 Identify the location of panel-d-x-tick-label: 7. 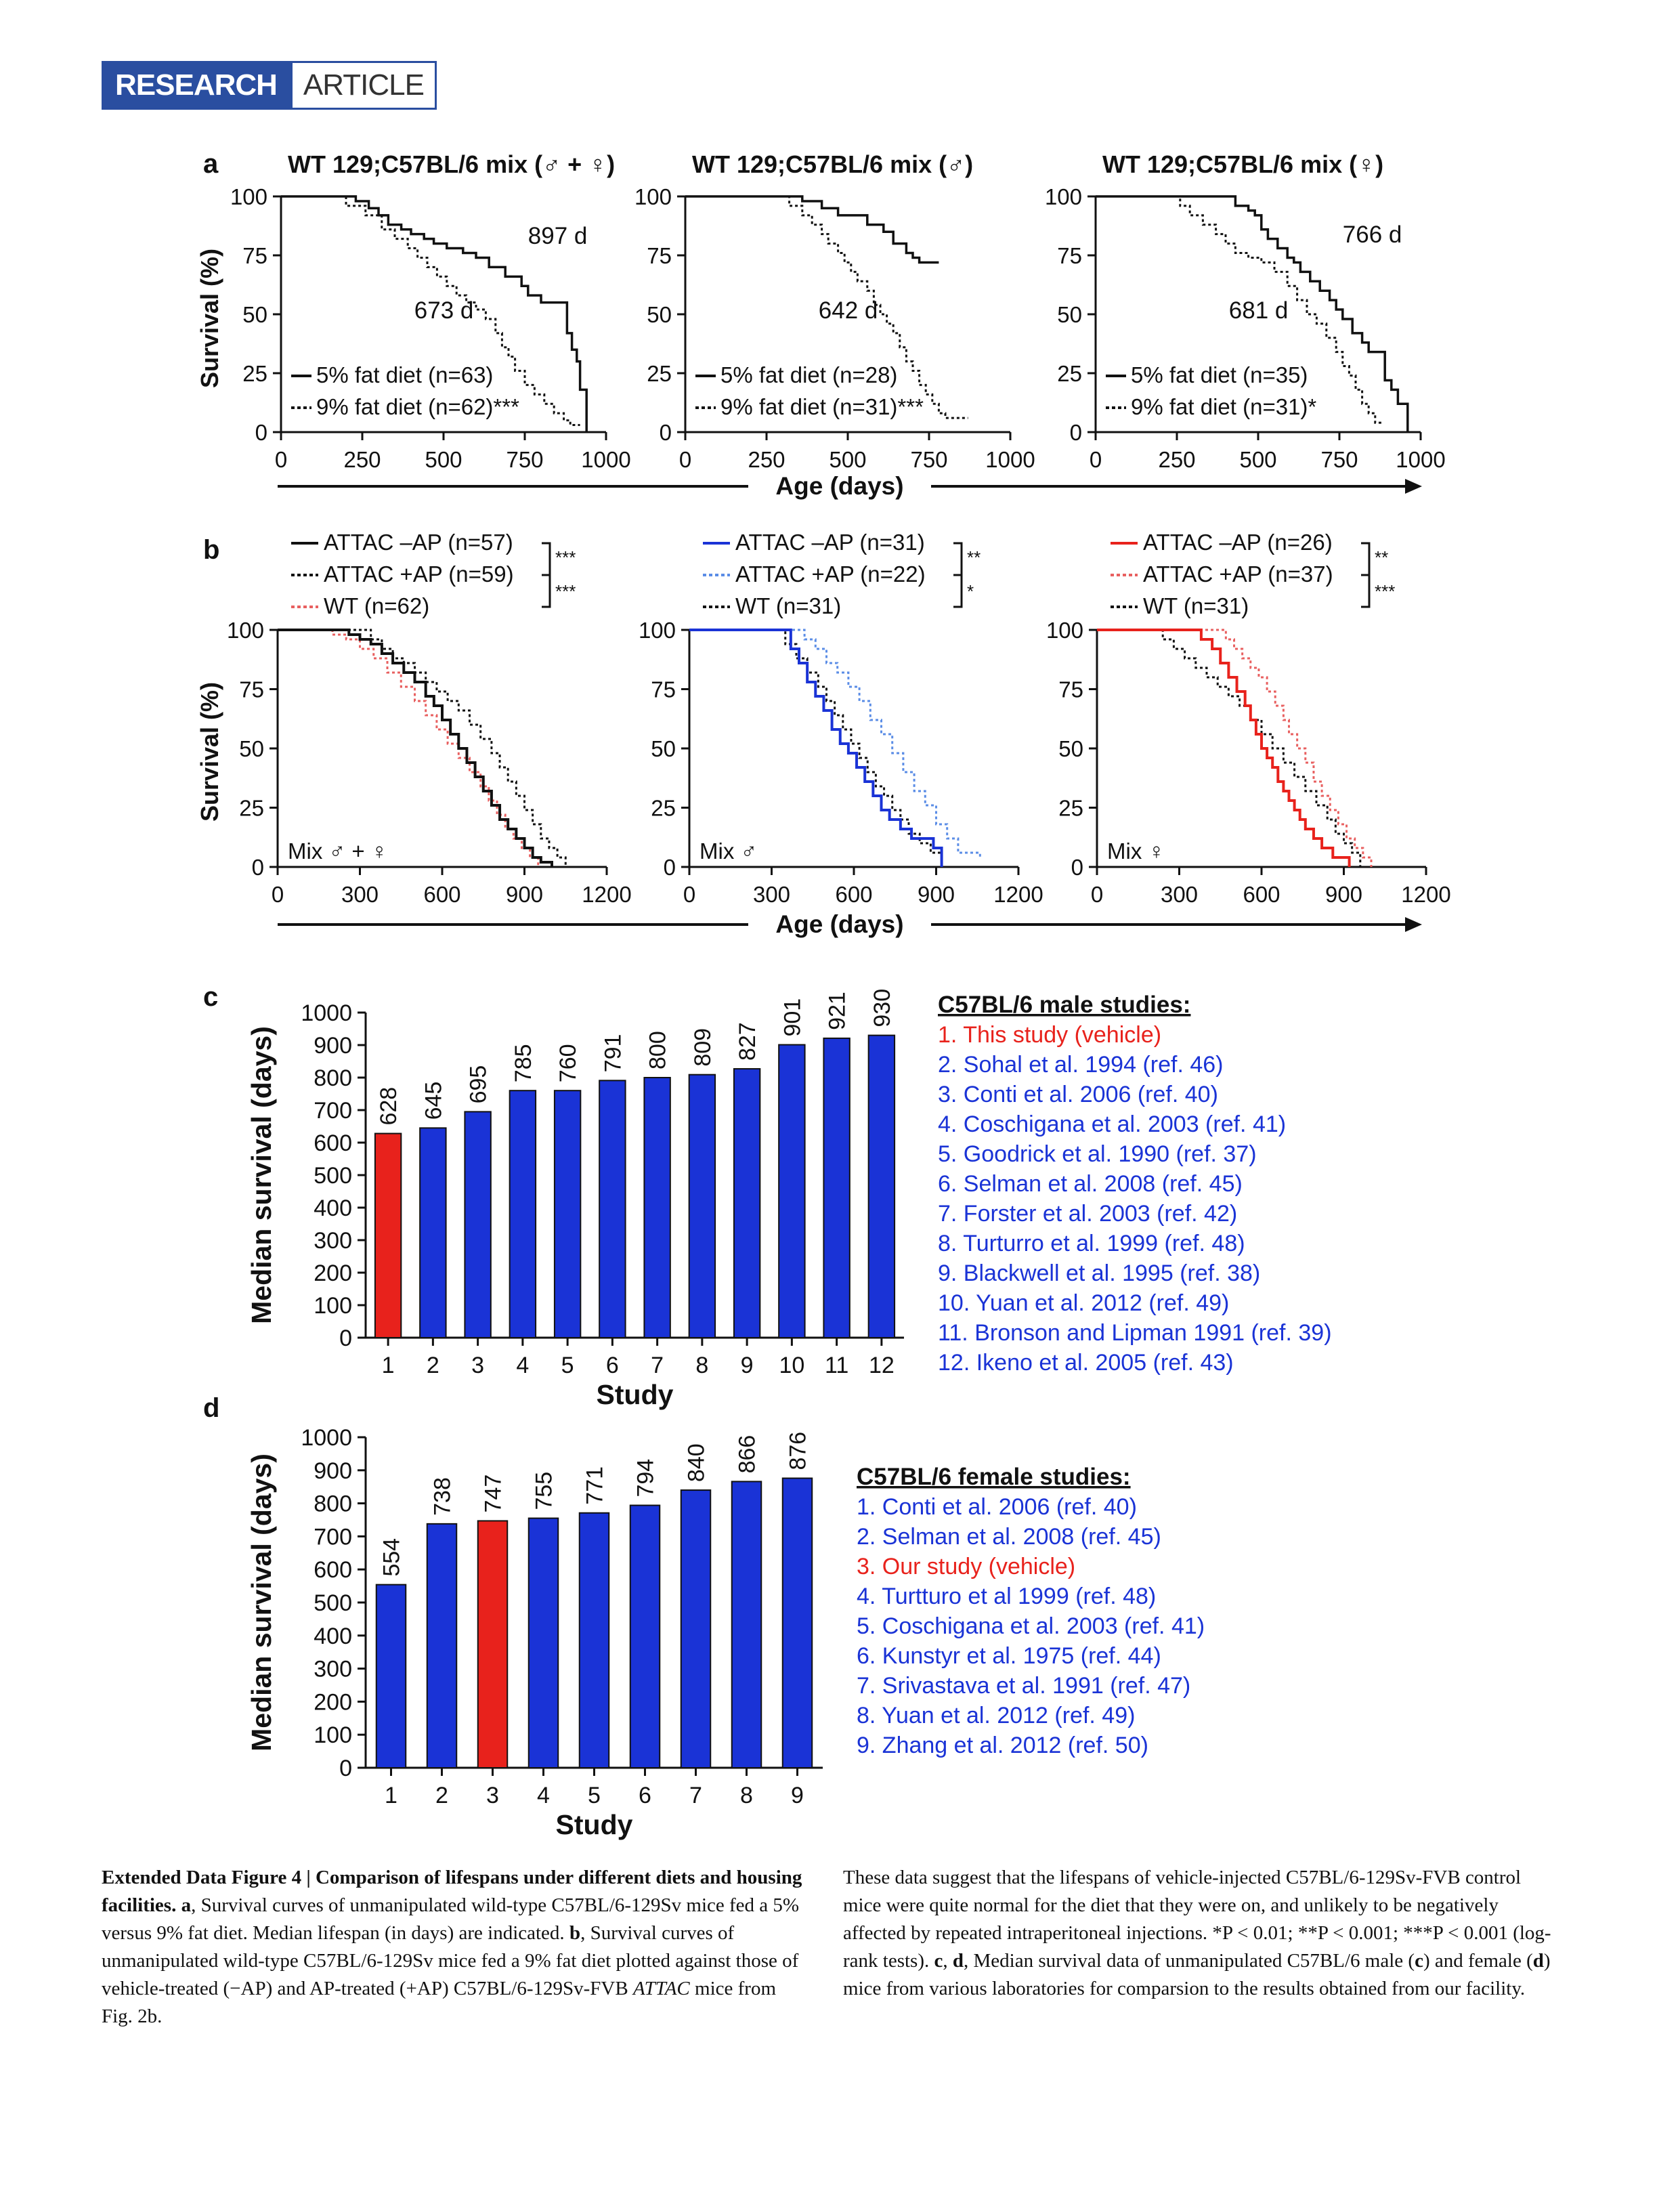
(695, 1795).